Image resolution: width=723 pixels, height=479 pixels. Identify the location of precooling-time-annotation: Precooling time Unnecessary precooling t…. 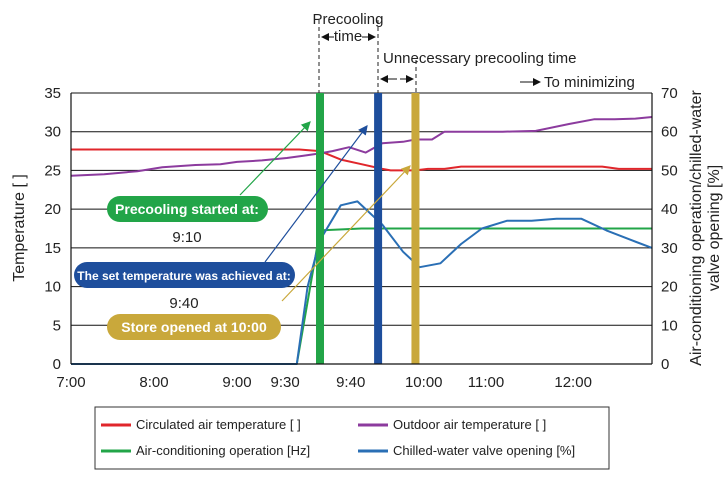
(474, 52).